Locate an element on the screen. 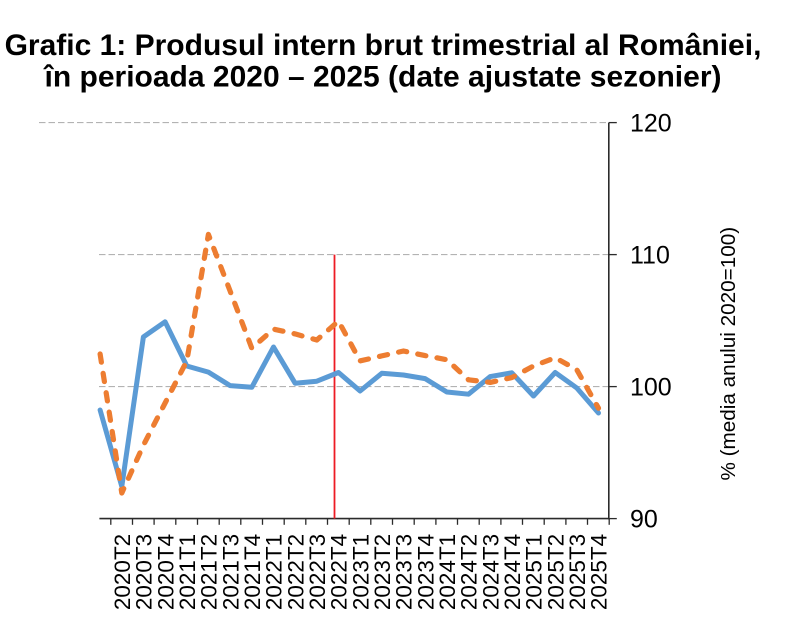 Image resolution: width=790 pixels, height=623 pixels. svg-text: 2020T2 is located at coordinates (122, 572).